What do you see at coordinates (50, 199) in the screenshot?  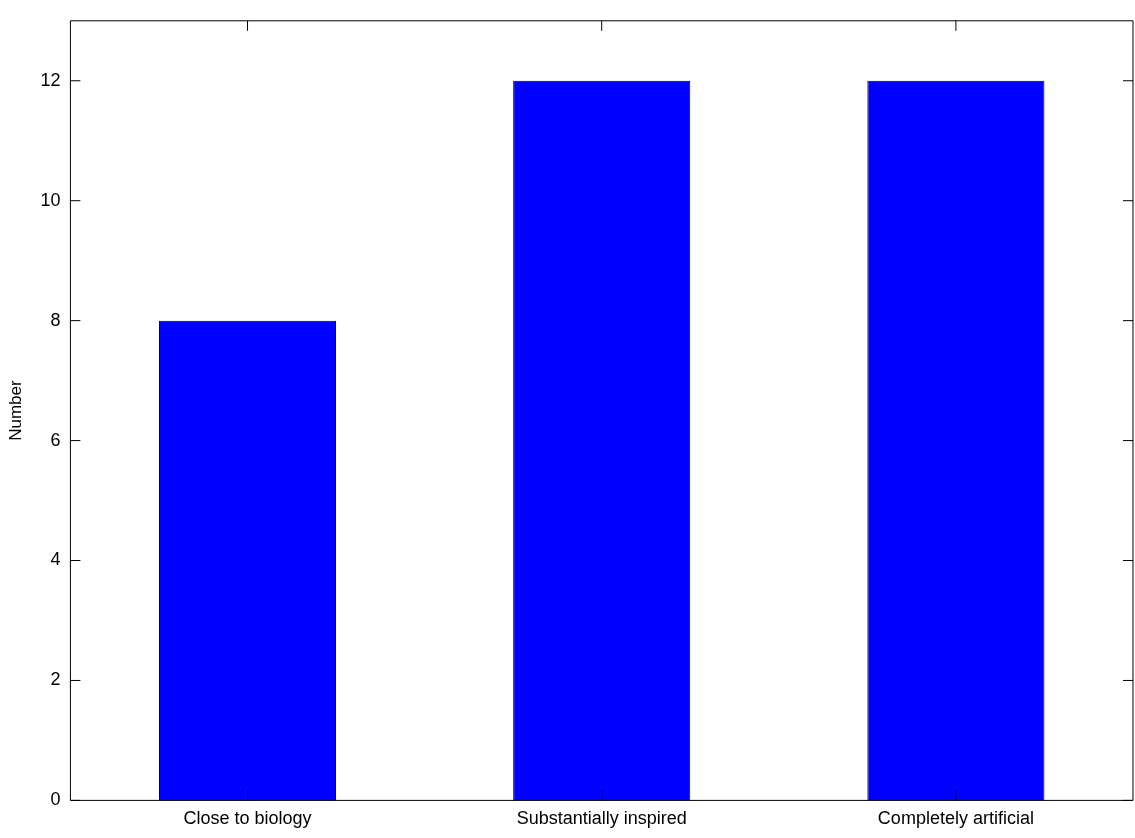 I see `y-tick-label: 10` at bounding box center [50, 199].